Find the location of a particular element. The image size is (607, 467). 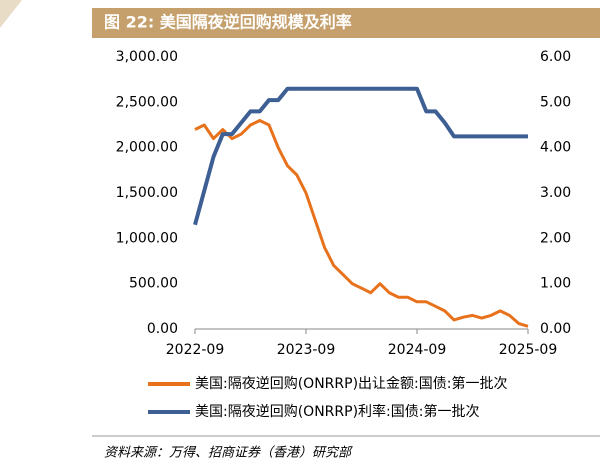

x-tick-label: 2025-09 is located at coordinates (528, 350).